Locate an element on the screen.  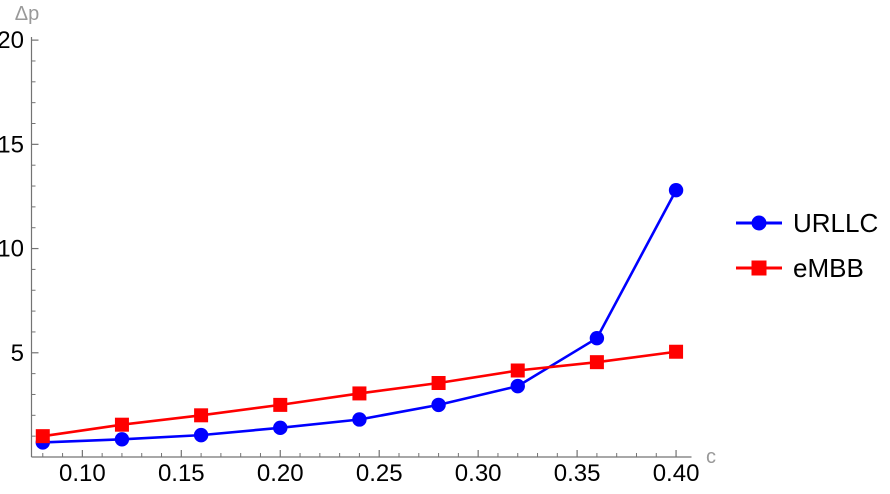
legend-item-embb: eMBB is located at coordinates (806, 268).